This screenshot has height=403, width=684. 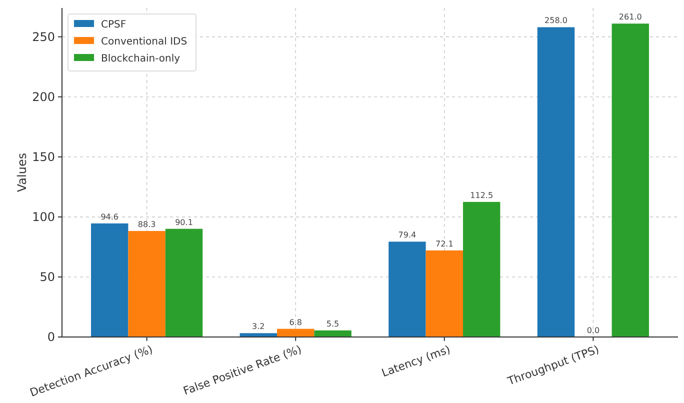 I want to click on data-label: 5.5, so click(x=333, y=323).